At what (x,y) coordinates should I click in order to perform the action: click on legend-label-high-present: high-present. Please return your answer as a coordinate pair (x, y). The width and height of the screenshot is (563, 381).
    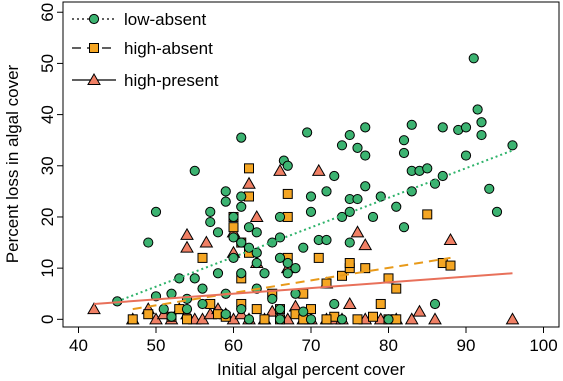
    Looking at the image, I should click on (171, 80).